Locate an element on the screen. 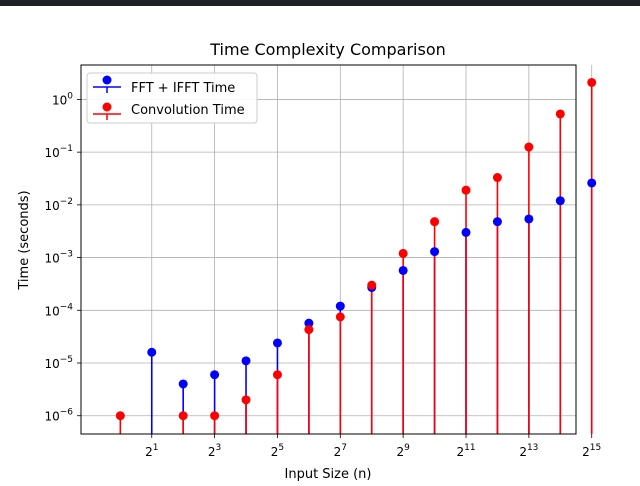 This screenshot has width=640, height=486. y-axis-ticks: 10−6 10−5 10−4 10−3 10−2 10−1 100 is located at coordinates (62, 257).